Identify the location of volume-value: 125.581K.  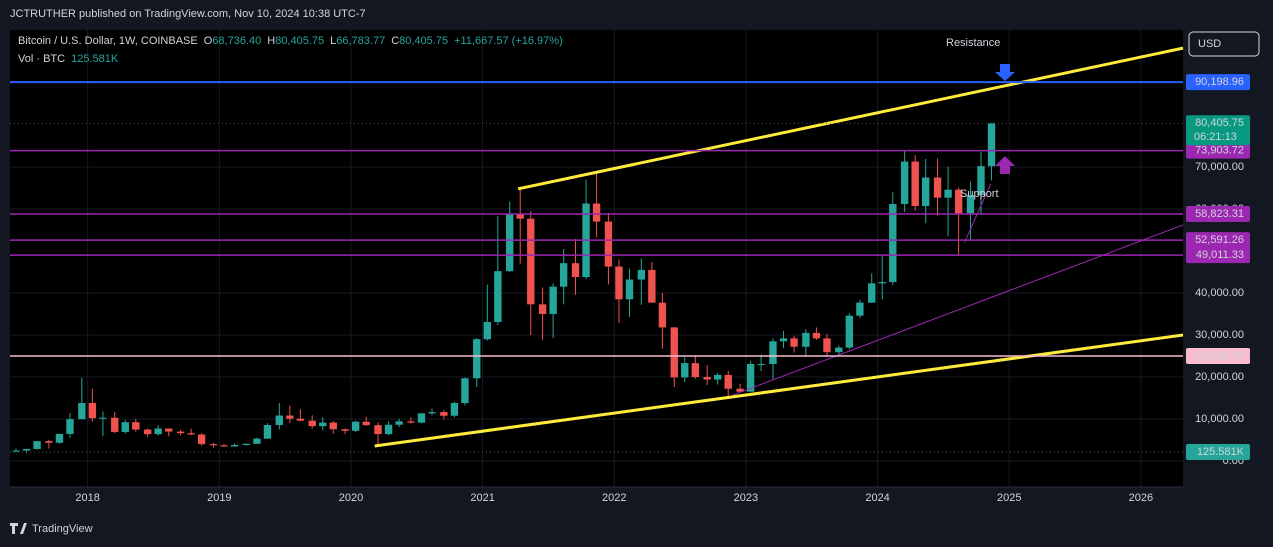
(95, 59).